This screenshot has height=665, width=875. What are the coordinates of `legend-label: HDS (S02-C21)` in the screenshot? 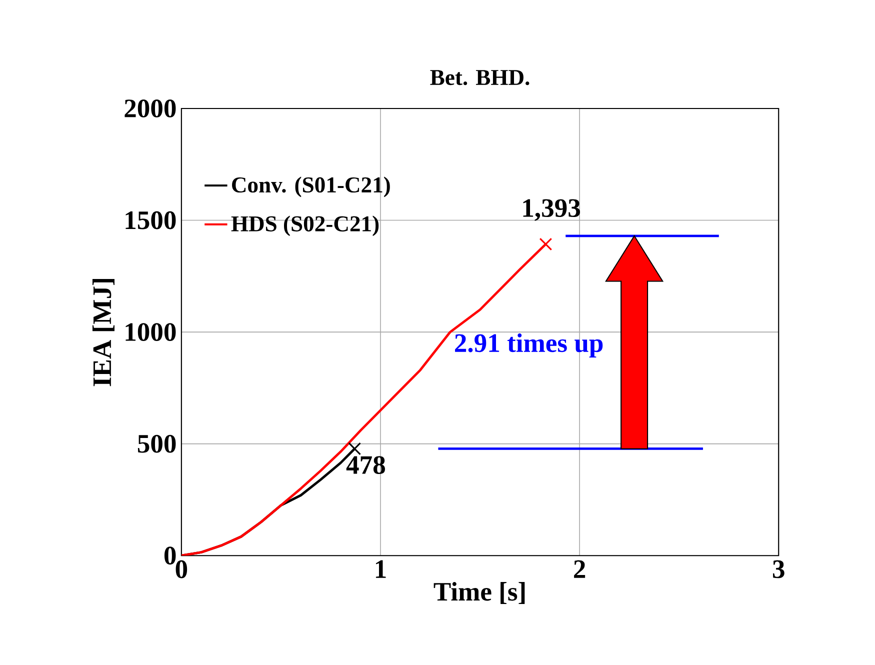 It's located at (305, 225).